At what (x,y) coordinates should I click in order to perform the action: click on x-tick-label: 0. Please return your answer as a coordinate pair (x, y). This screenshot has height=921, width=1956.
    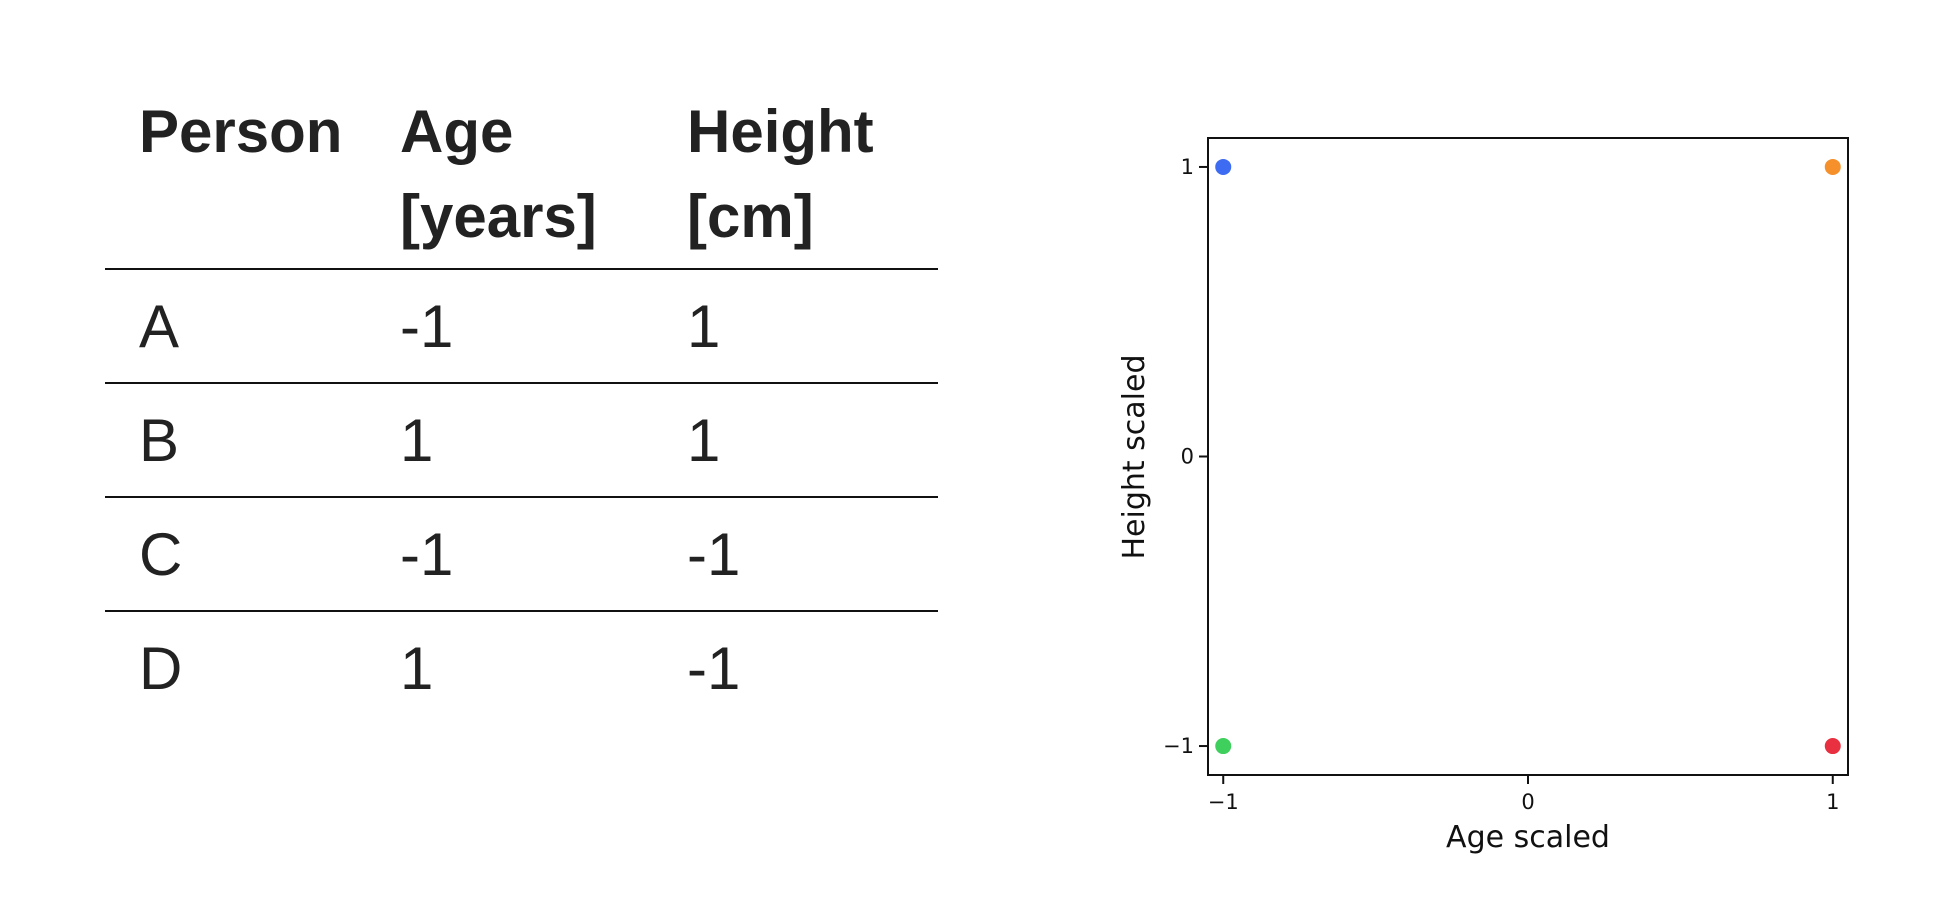
    Looking at the image, I should click on (1527, 802).